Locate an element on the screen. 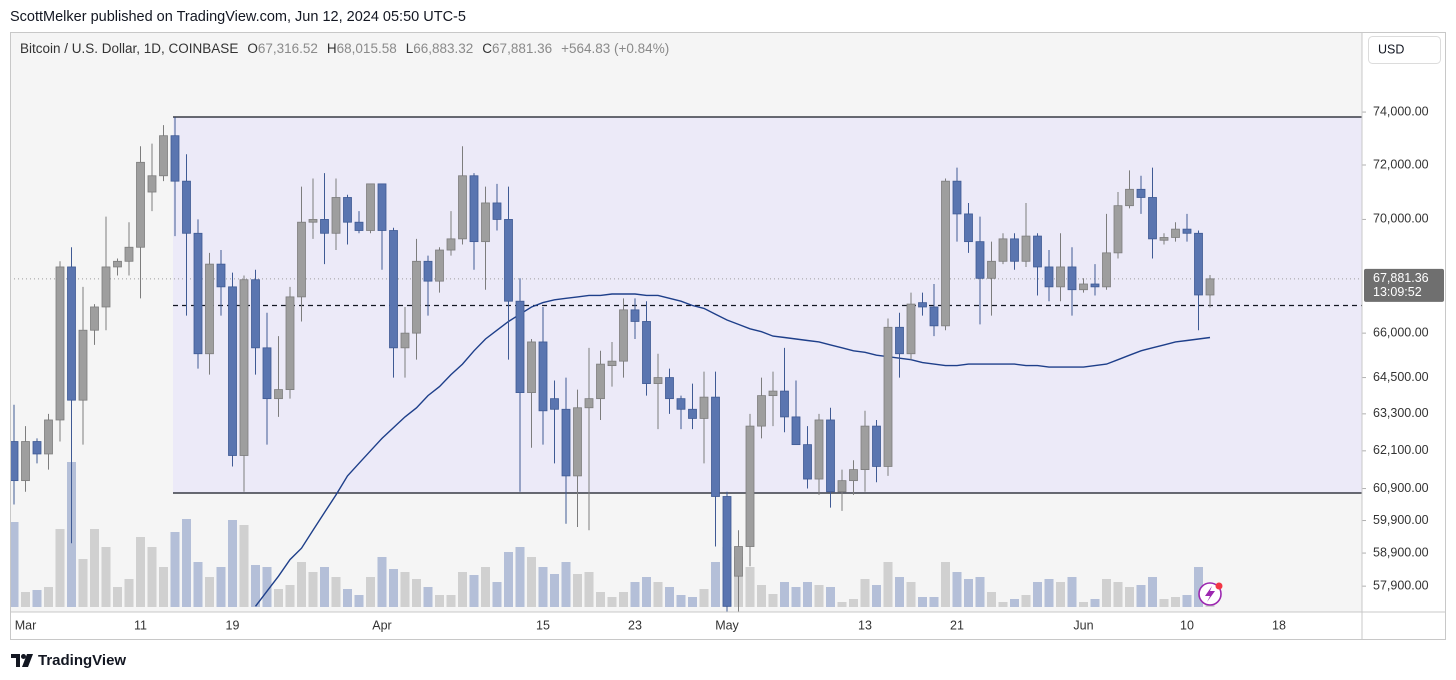 The image size is (1456, 680). currency-label: USD is located at coordinates (1391, 49).